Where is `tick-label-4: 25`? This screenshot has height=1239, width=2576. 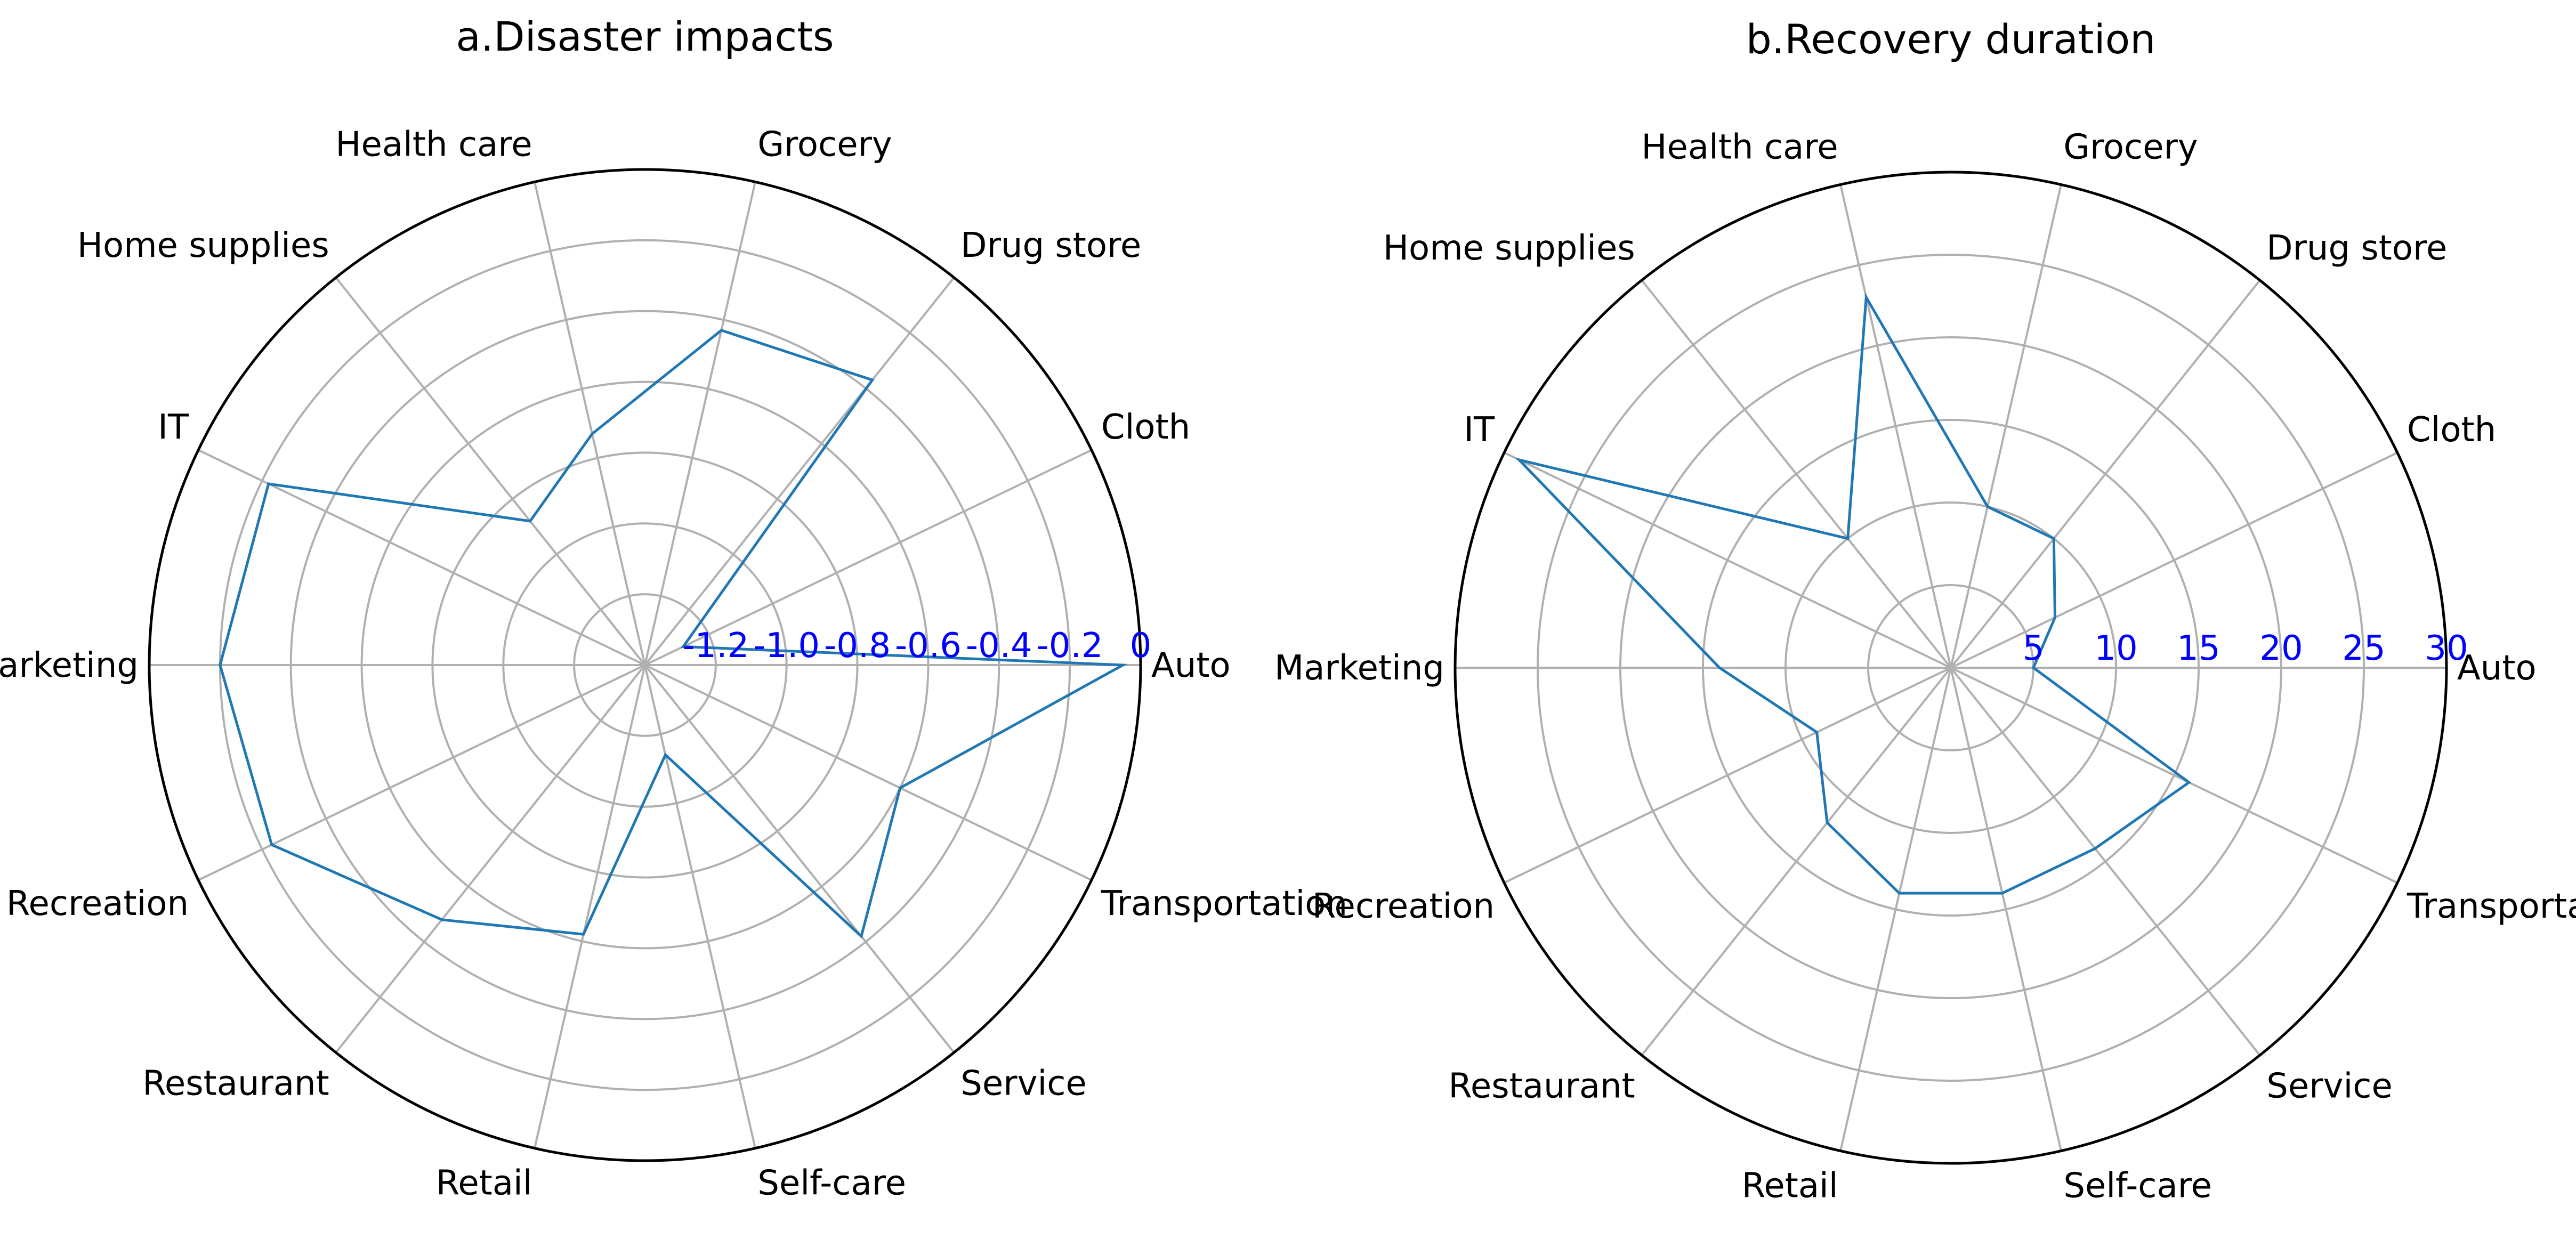 tick-label-4: 25 is located at coordinates (2364, 648).